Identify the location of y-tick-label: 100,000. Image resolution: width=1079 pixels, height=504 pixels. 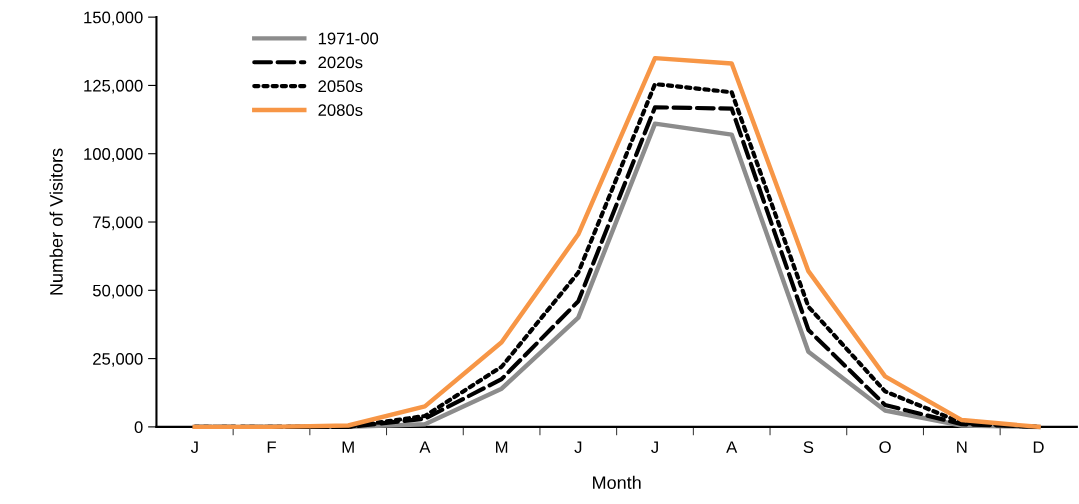
(113, 155).